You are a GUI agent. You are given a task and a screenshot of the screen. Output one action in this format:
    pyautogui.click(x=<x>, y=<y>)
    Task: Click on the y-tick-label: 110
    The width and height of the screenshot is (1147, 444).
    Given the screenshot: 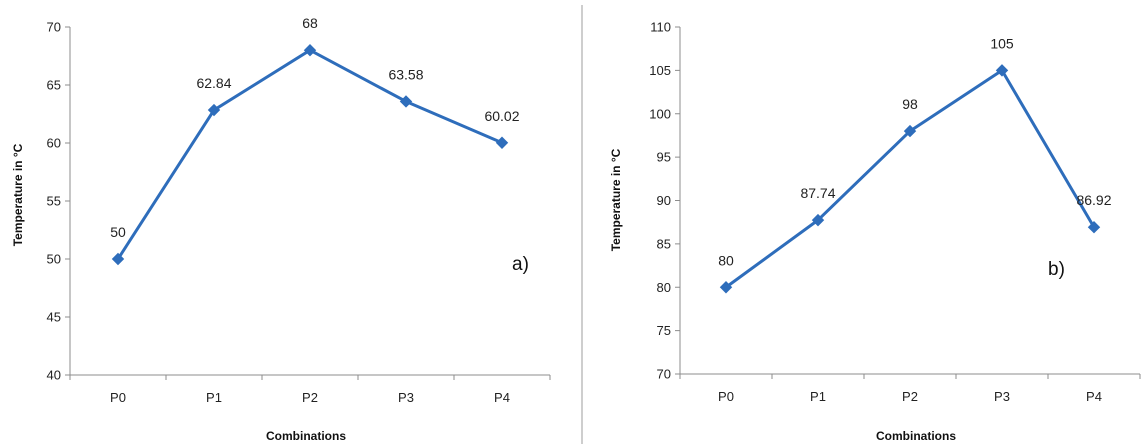 What is the action you would take?
    pyautogui.click(x=660, y=27)
    